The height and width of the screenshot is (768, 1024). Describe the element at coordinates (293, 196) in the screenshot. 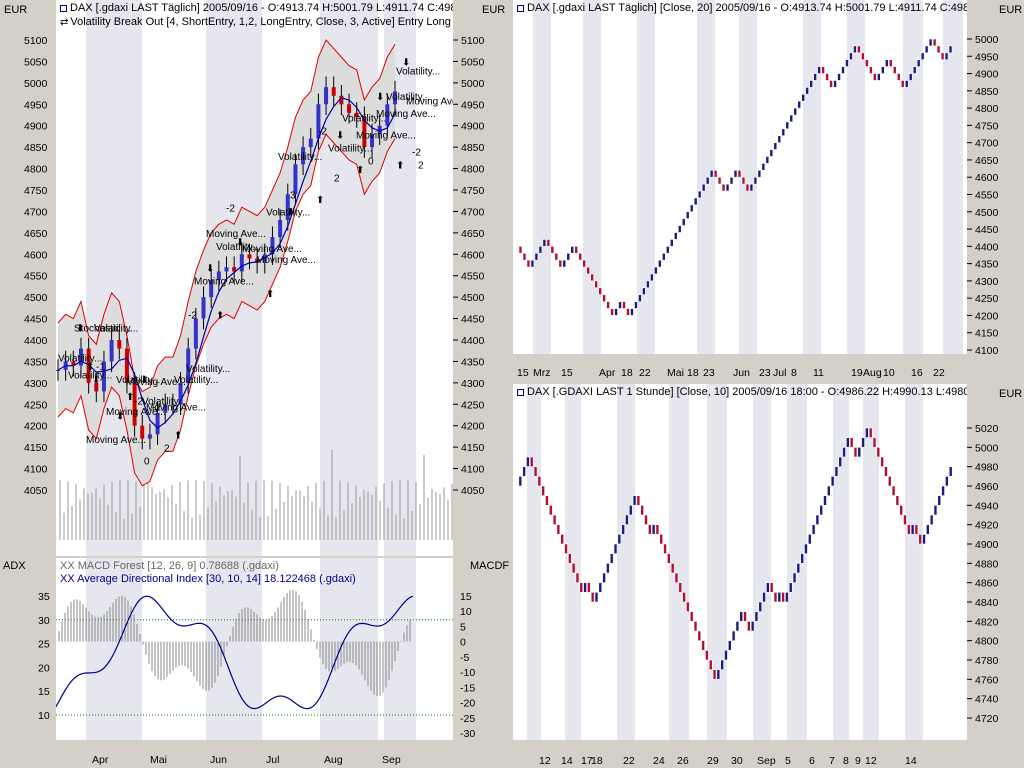

I see `signal-annotation: 3` at that location.